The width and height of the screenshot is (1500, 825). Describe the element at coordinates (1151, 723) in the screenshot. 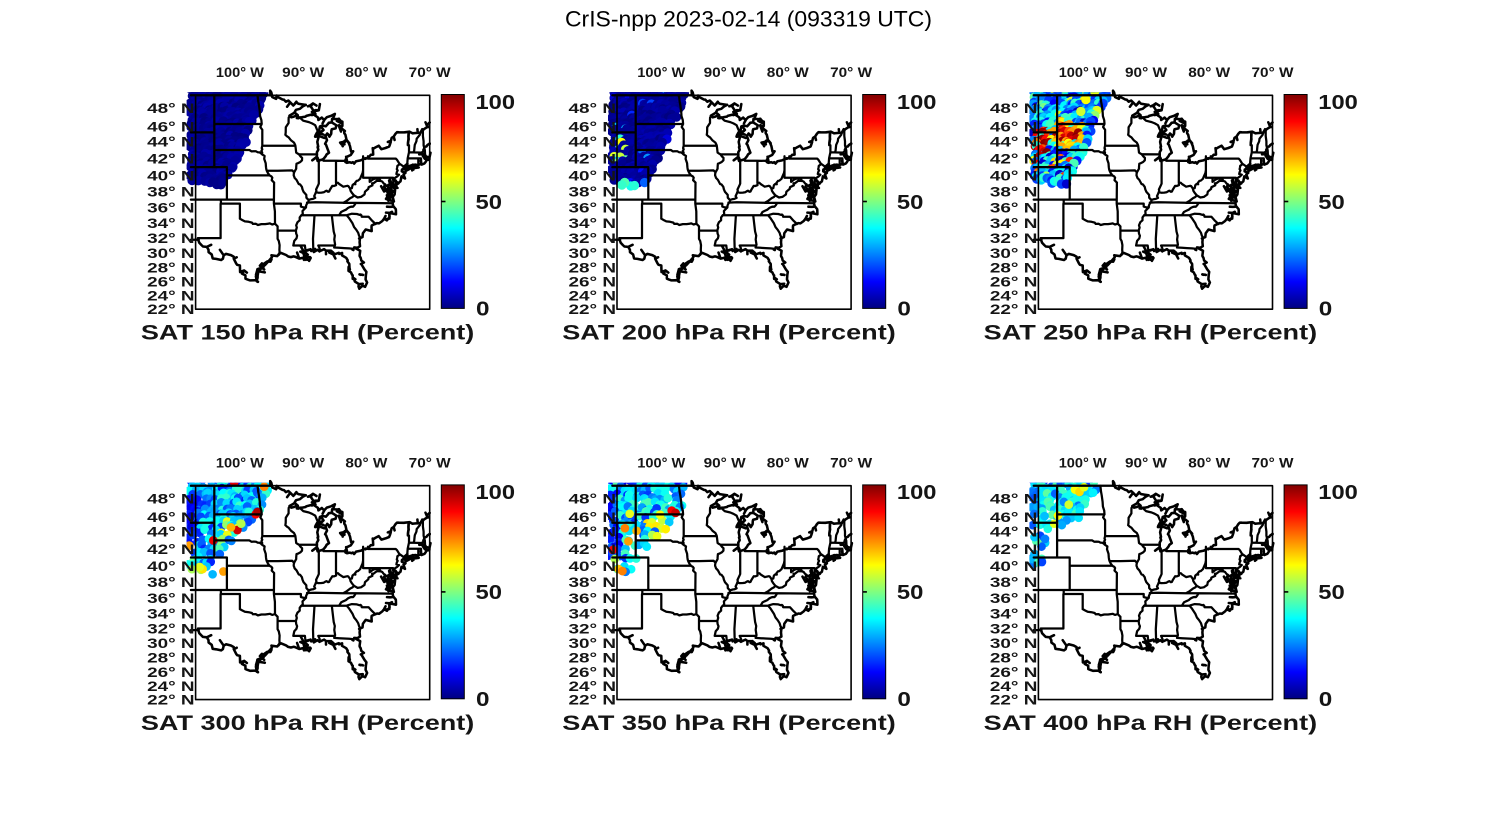

I see `svg-text: SAT 400 hPa RH (Percent)` at that location.